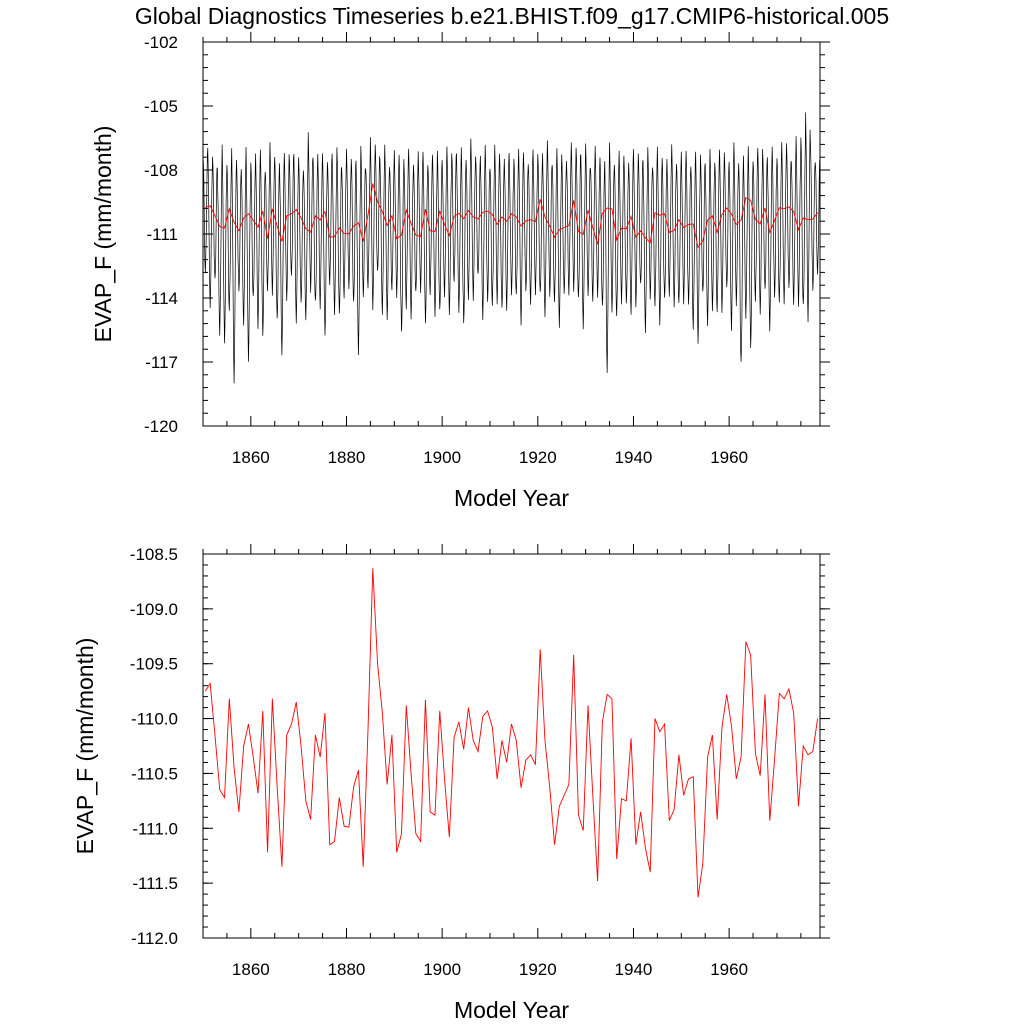  Describe the element at coordinates (154, 609) in the screenshot. I see `y-tick-label: -109.0` at that location.